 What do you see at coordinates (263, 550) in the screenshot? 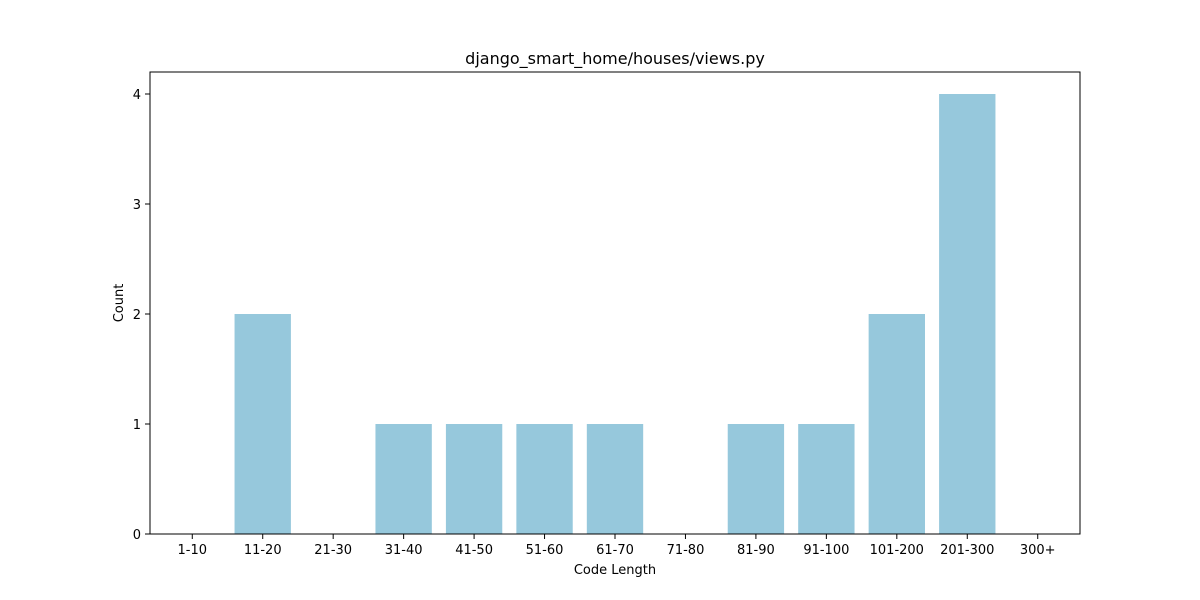
I see `x-tick-label: 11-20` at bounding box center [263, 550].